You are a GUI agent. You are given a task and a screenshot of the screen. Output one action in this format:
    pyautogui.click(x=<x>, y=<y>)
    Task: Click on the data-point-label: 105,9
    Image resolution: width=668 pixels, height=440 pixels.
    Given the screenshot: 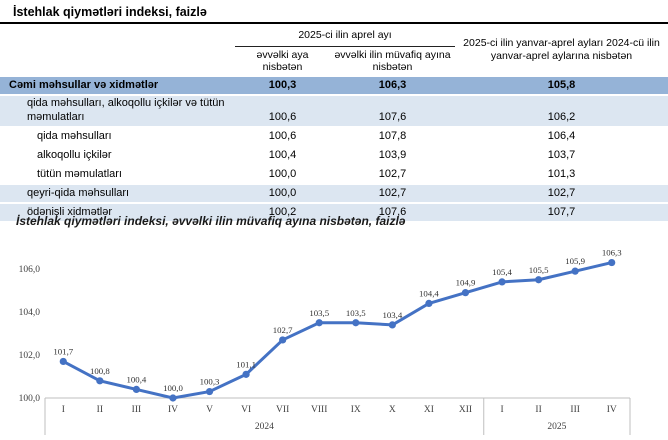 What is the action you would take?
    pyautogui.click(x=575, y=261)
    